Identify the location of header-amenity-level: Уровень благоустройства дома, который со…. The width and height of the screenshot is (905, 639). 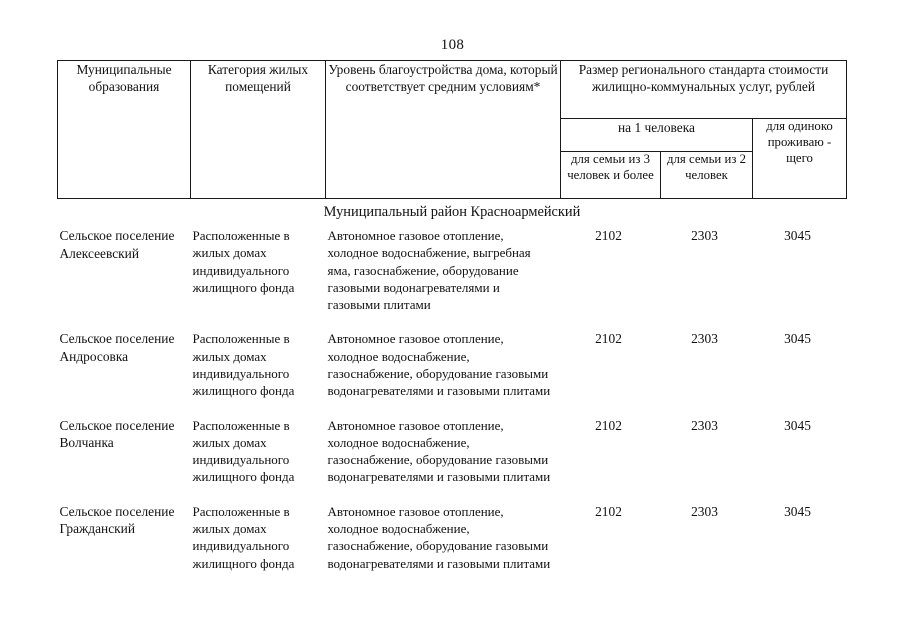
(443, 129).